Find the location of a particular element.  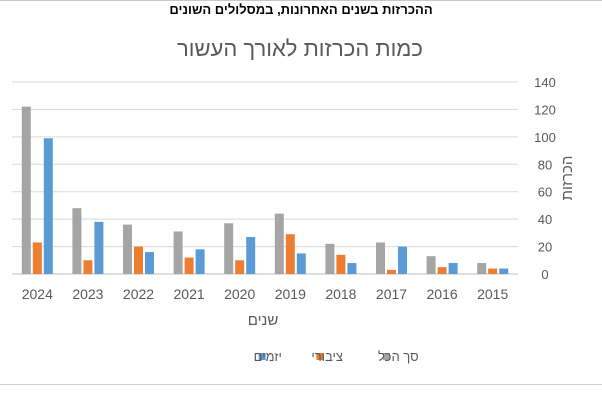

x-tick-label: 2023 is located at coordinates (87, 294).